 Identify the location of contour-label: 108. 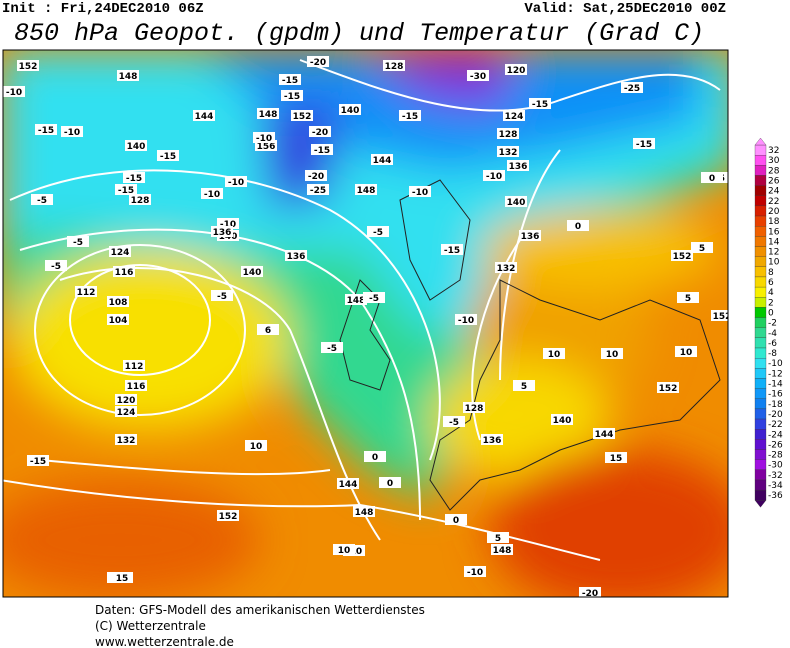
(118, 303).